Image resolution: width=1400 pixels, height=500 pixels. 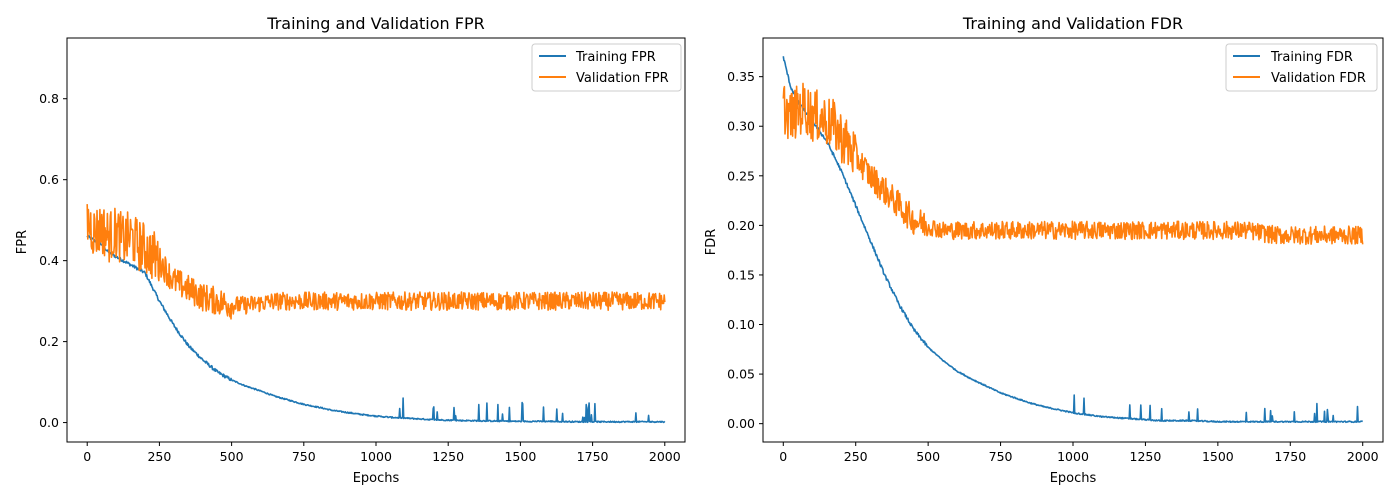 I want to click on fdr-y-tick-label: 0.10, so click(x=741, y=324).